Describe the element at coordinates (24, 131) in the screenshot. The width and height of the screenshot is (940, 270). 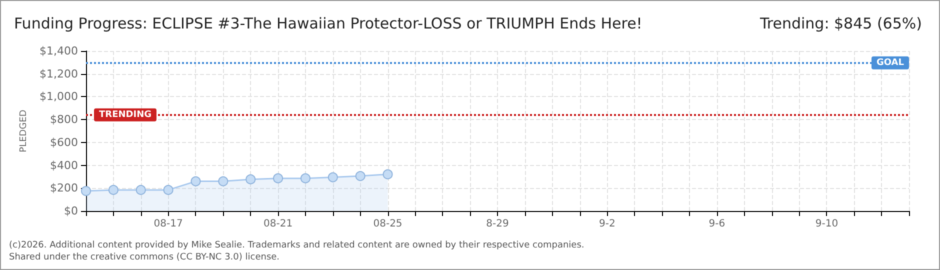
I see `y-axis-title: PLEDGED` at that location.